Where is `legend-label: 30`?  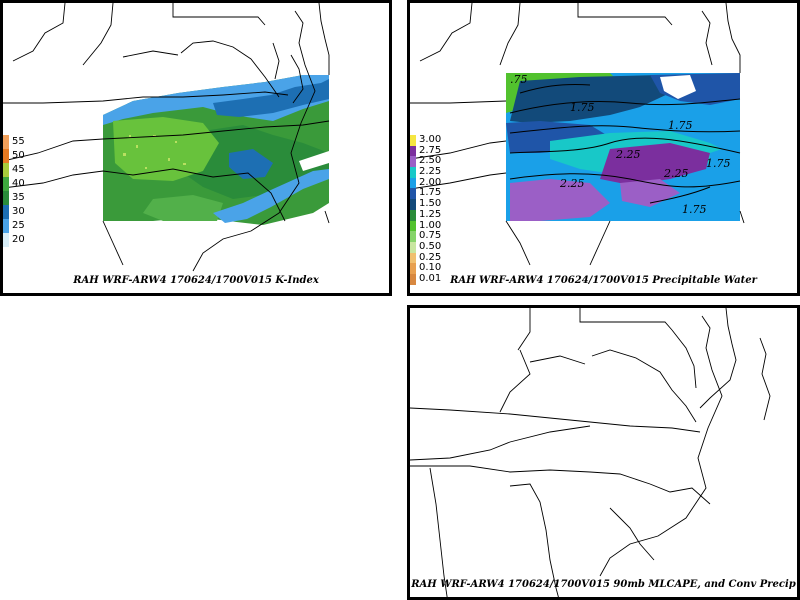
legend-label: 30 is located at coordinates (18, 211).